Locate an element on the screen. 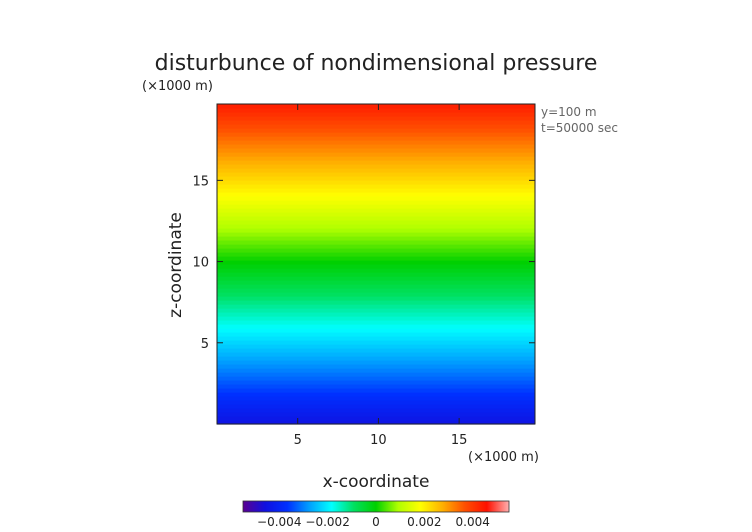 The width and height of the screenshot is (752, 532). x-tick-label: 10 is located at coordinates (378, 440).